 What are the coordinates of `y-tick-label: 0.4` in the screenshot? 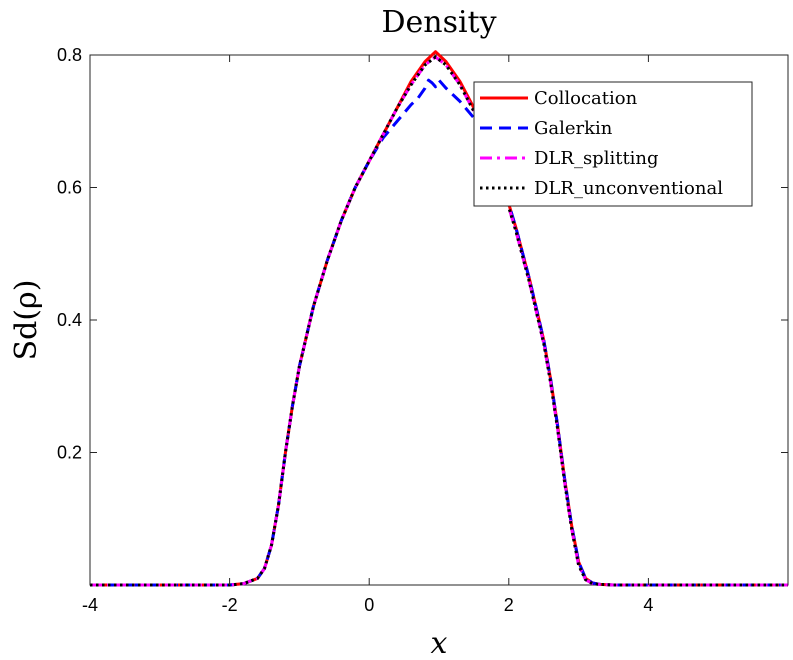 It's located at (69, 320).